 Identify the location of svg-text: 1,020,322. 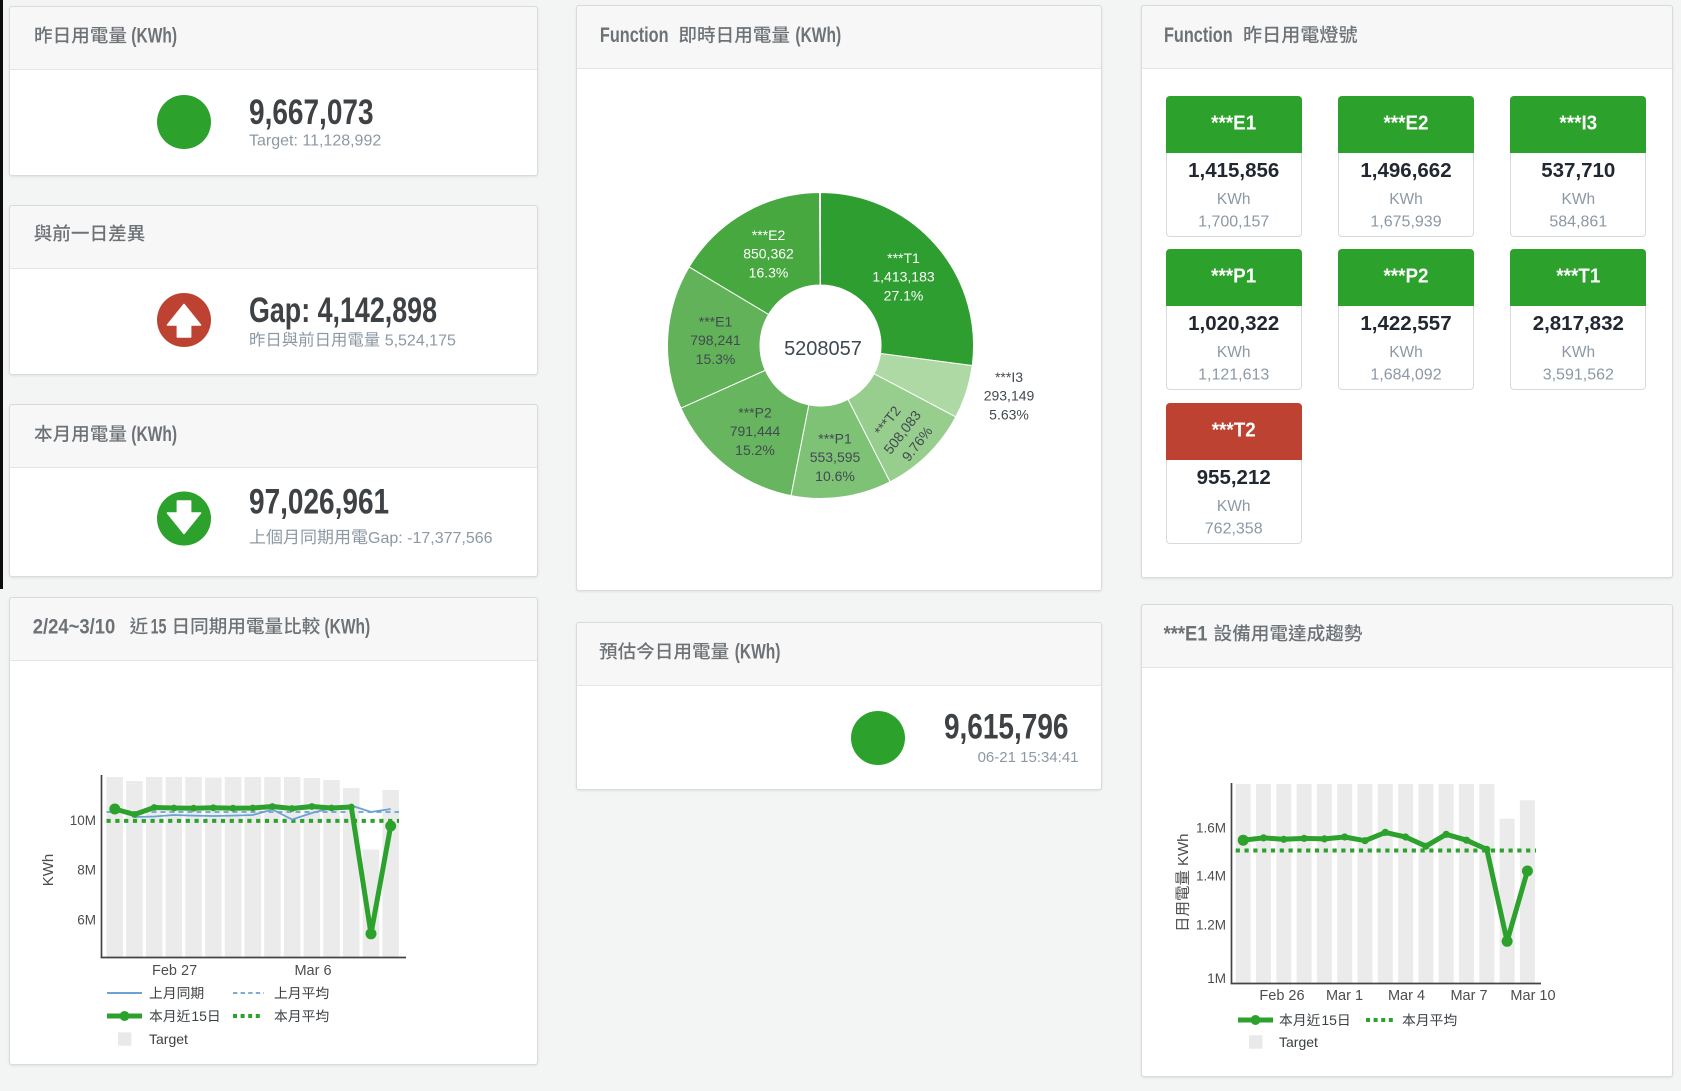
(1233, 323).